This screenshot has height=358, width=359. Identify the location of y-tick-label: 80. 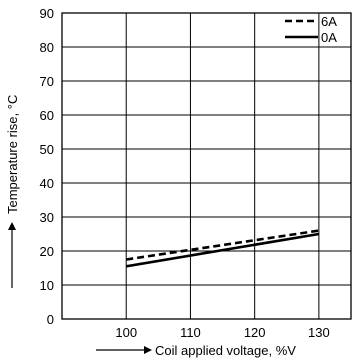
(47, 47).